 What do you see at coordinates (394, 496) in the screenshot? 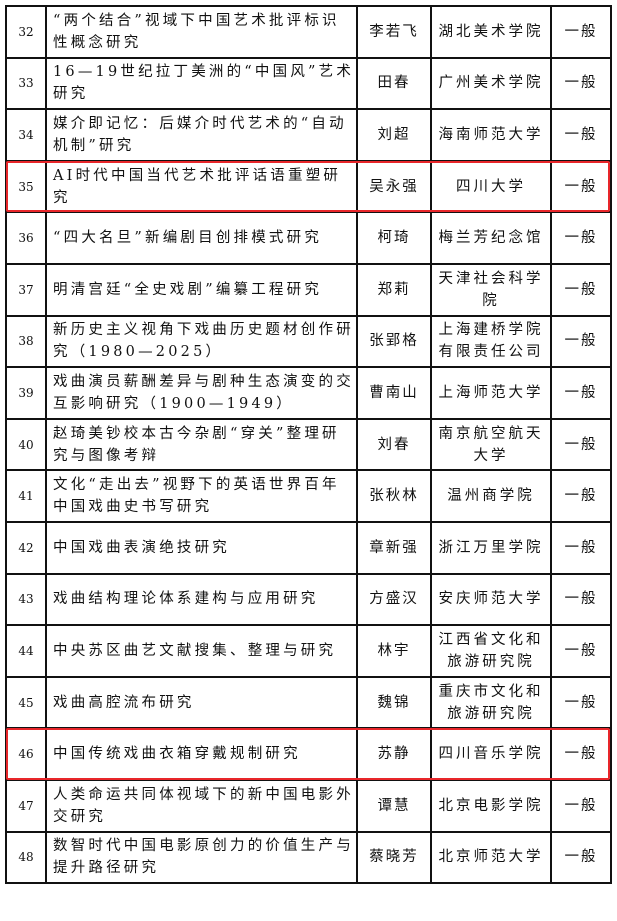
I see `applicant-name: 张秋林` at bounding box center [394, 496].